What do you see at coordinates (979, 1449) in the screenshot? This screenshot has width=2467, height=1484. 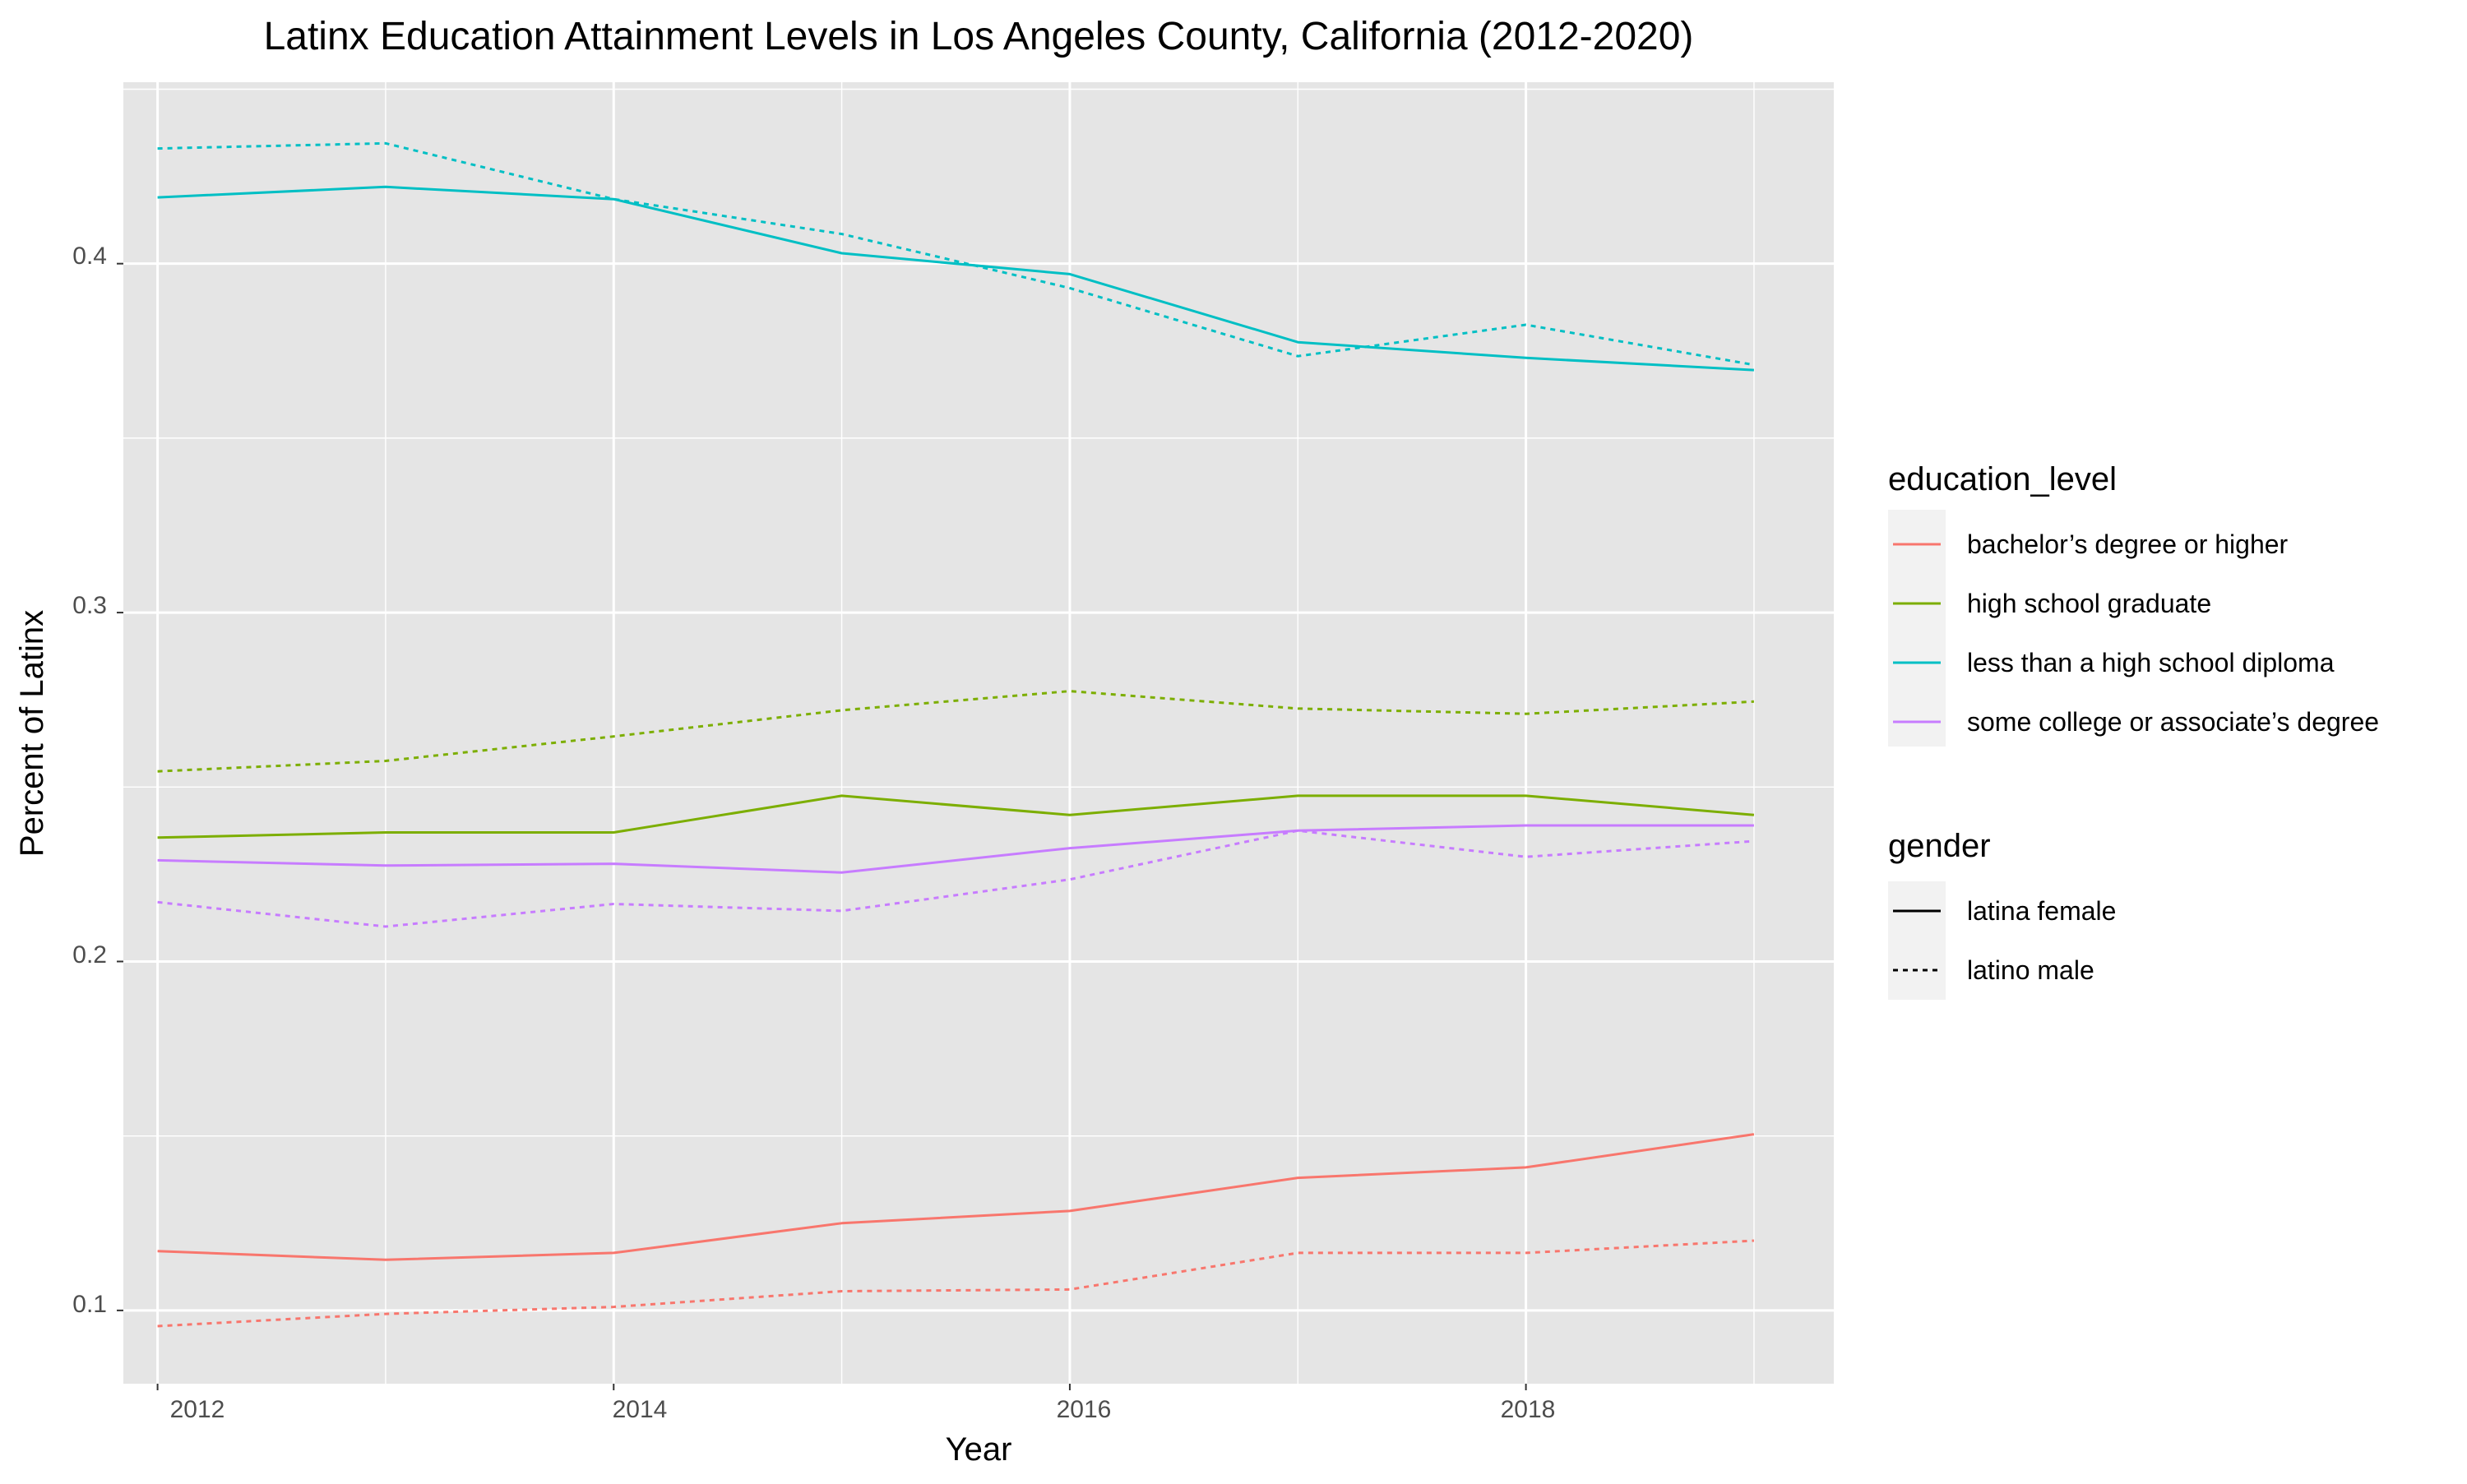 I see `x-axis-label: Year` at bounding box center [979, 1449].